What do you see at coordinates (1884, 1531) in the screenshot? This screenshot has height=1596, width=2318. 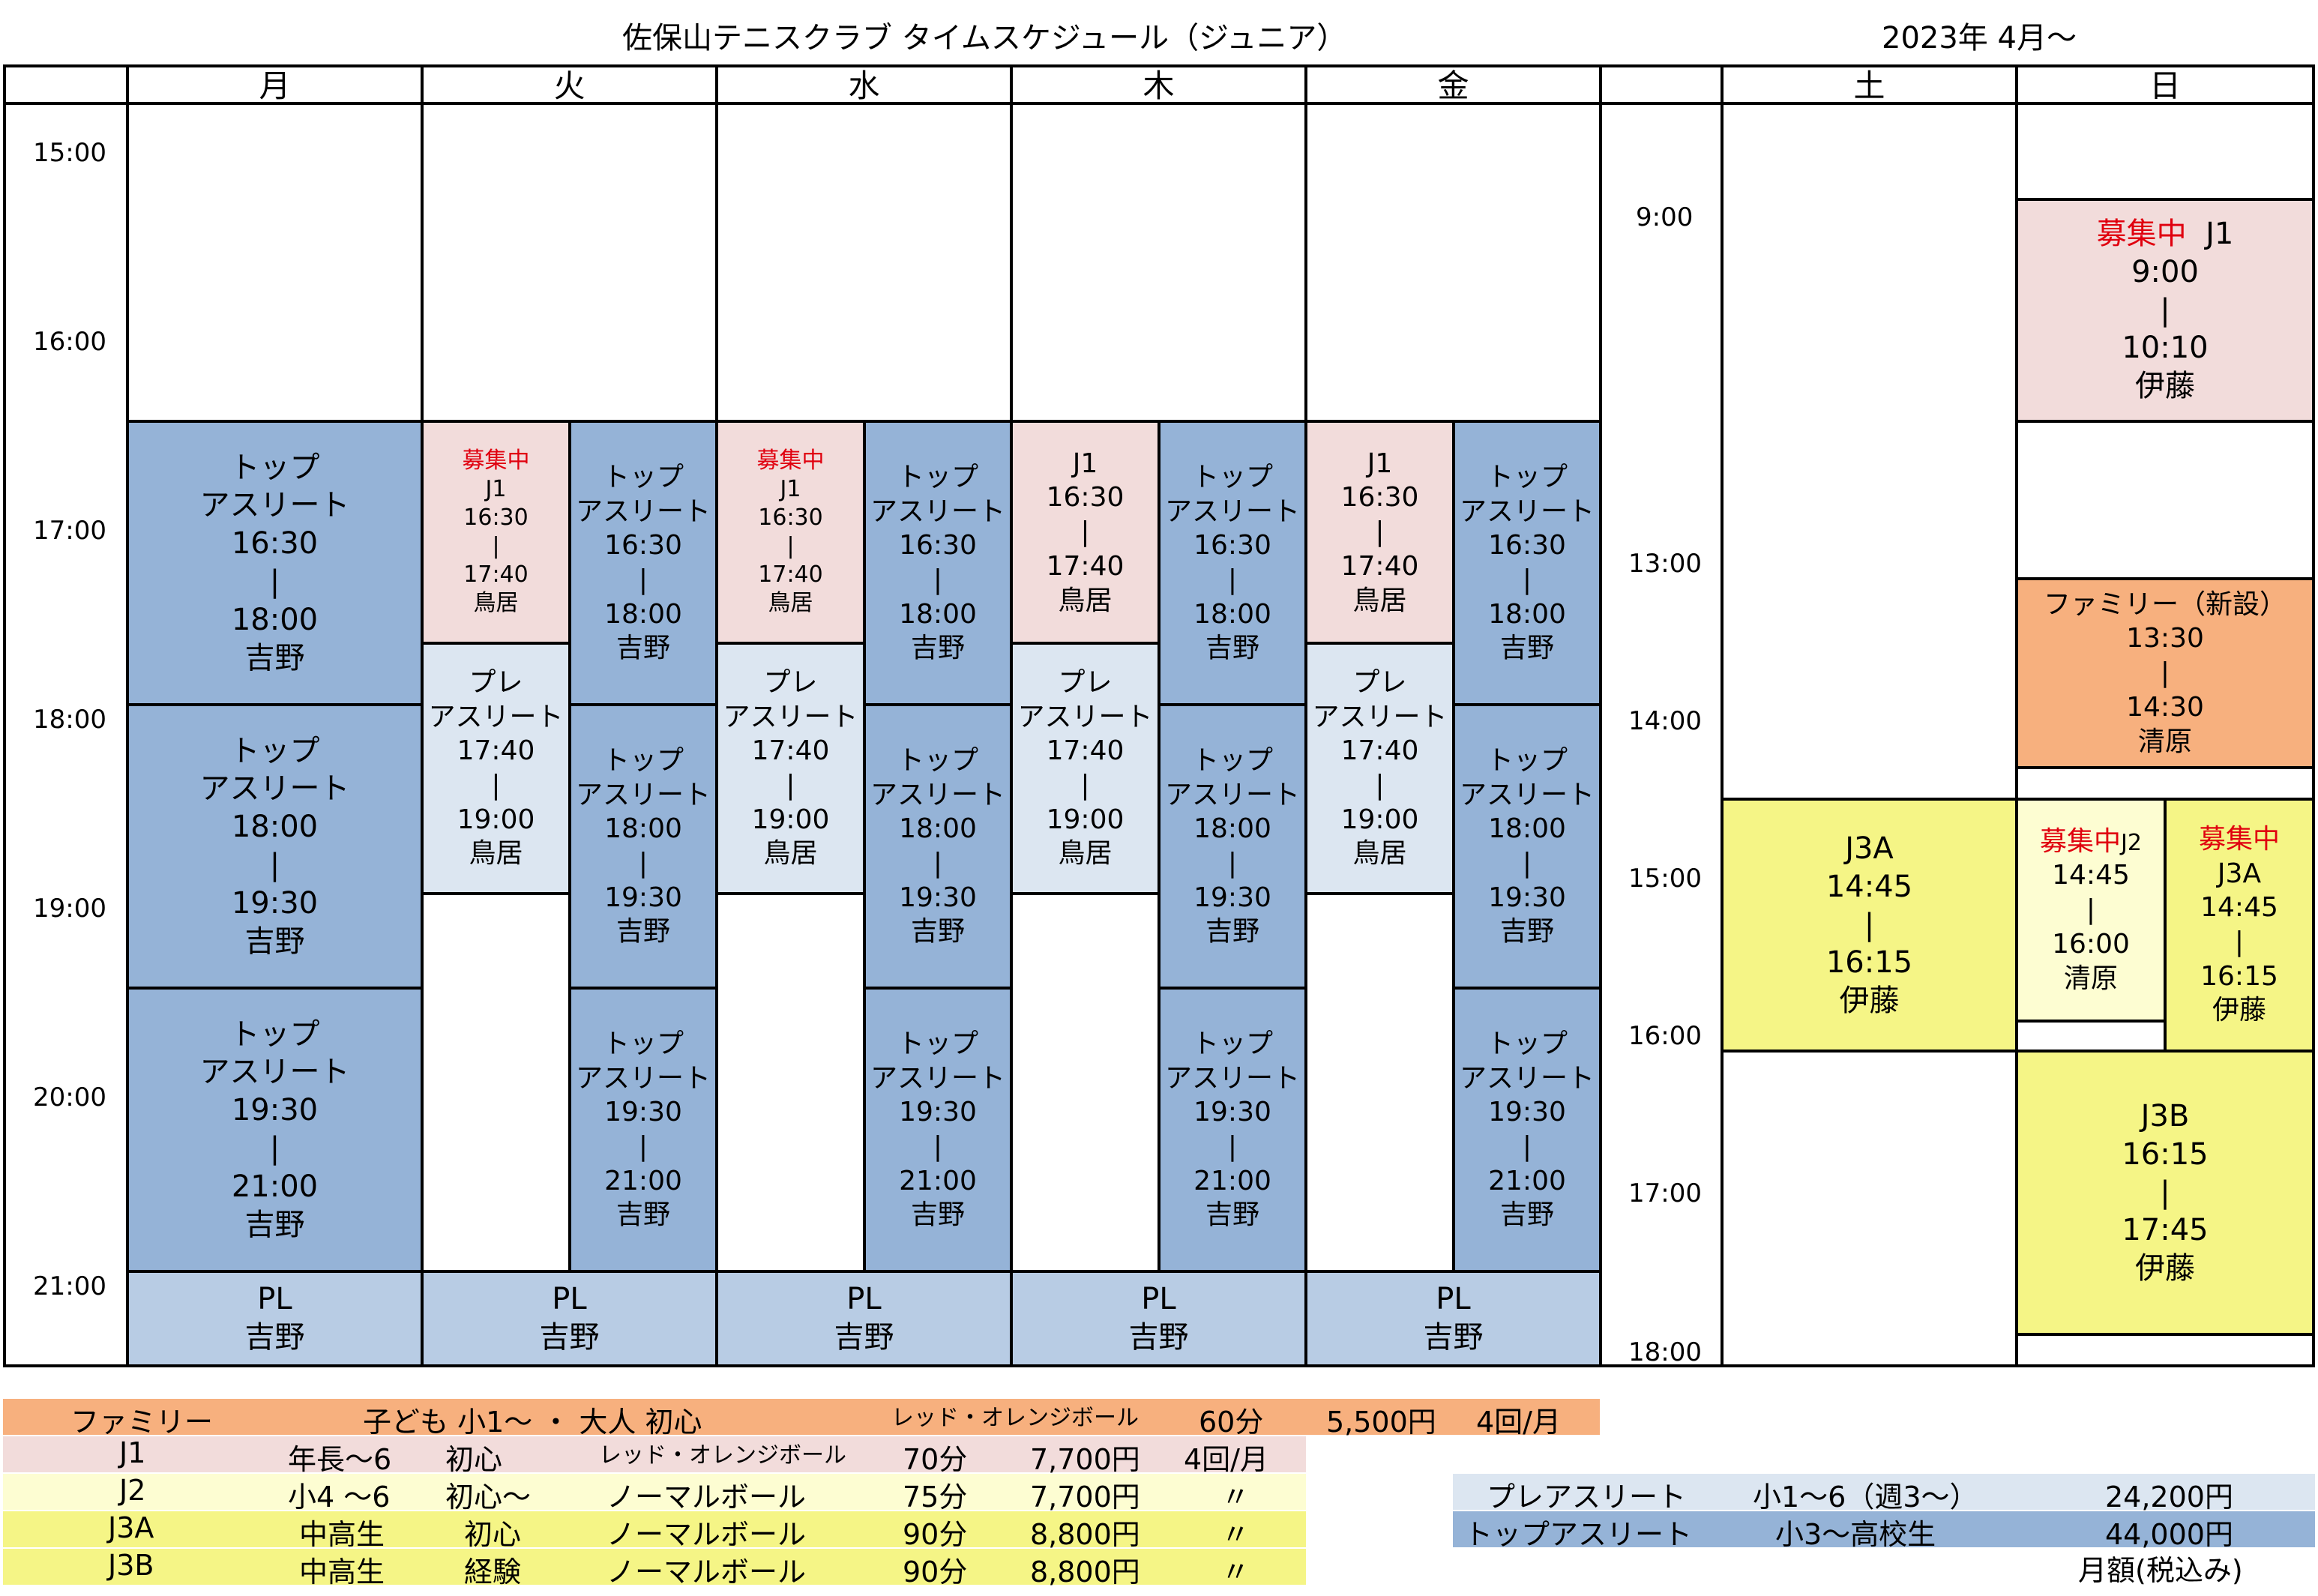 I see `price-row-top-athlete: トップアスリート 小3～高校生 44,000円` at bounding box center [1884, 1531].